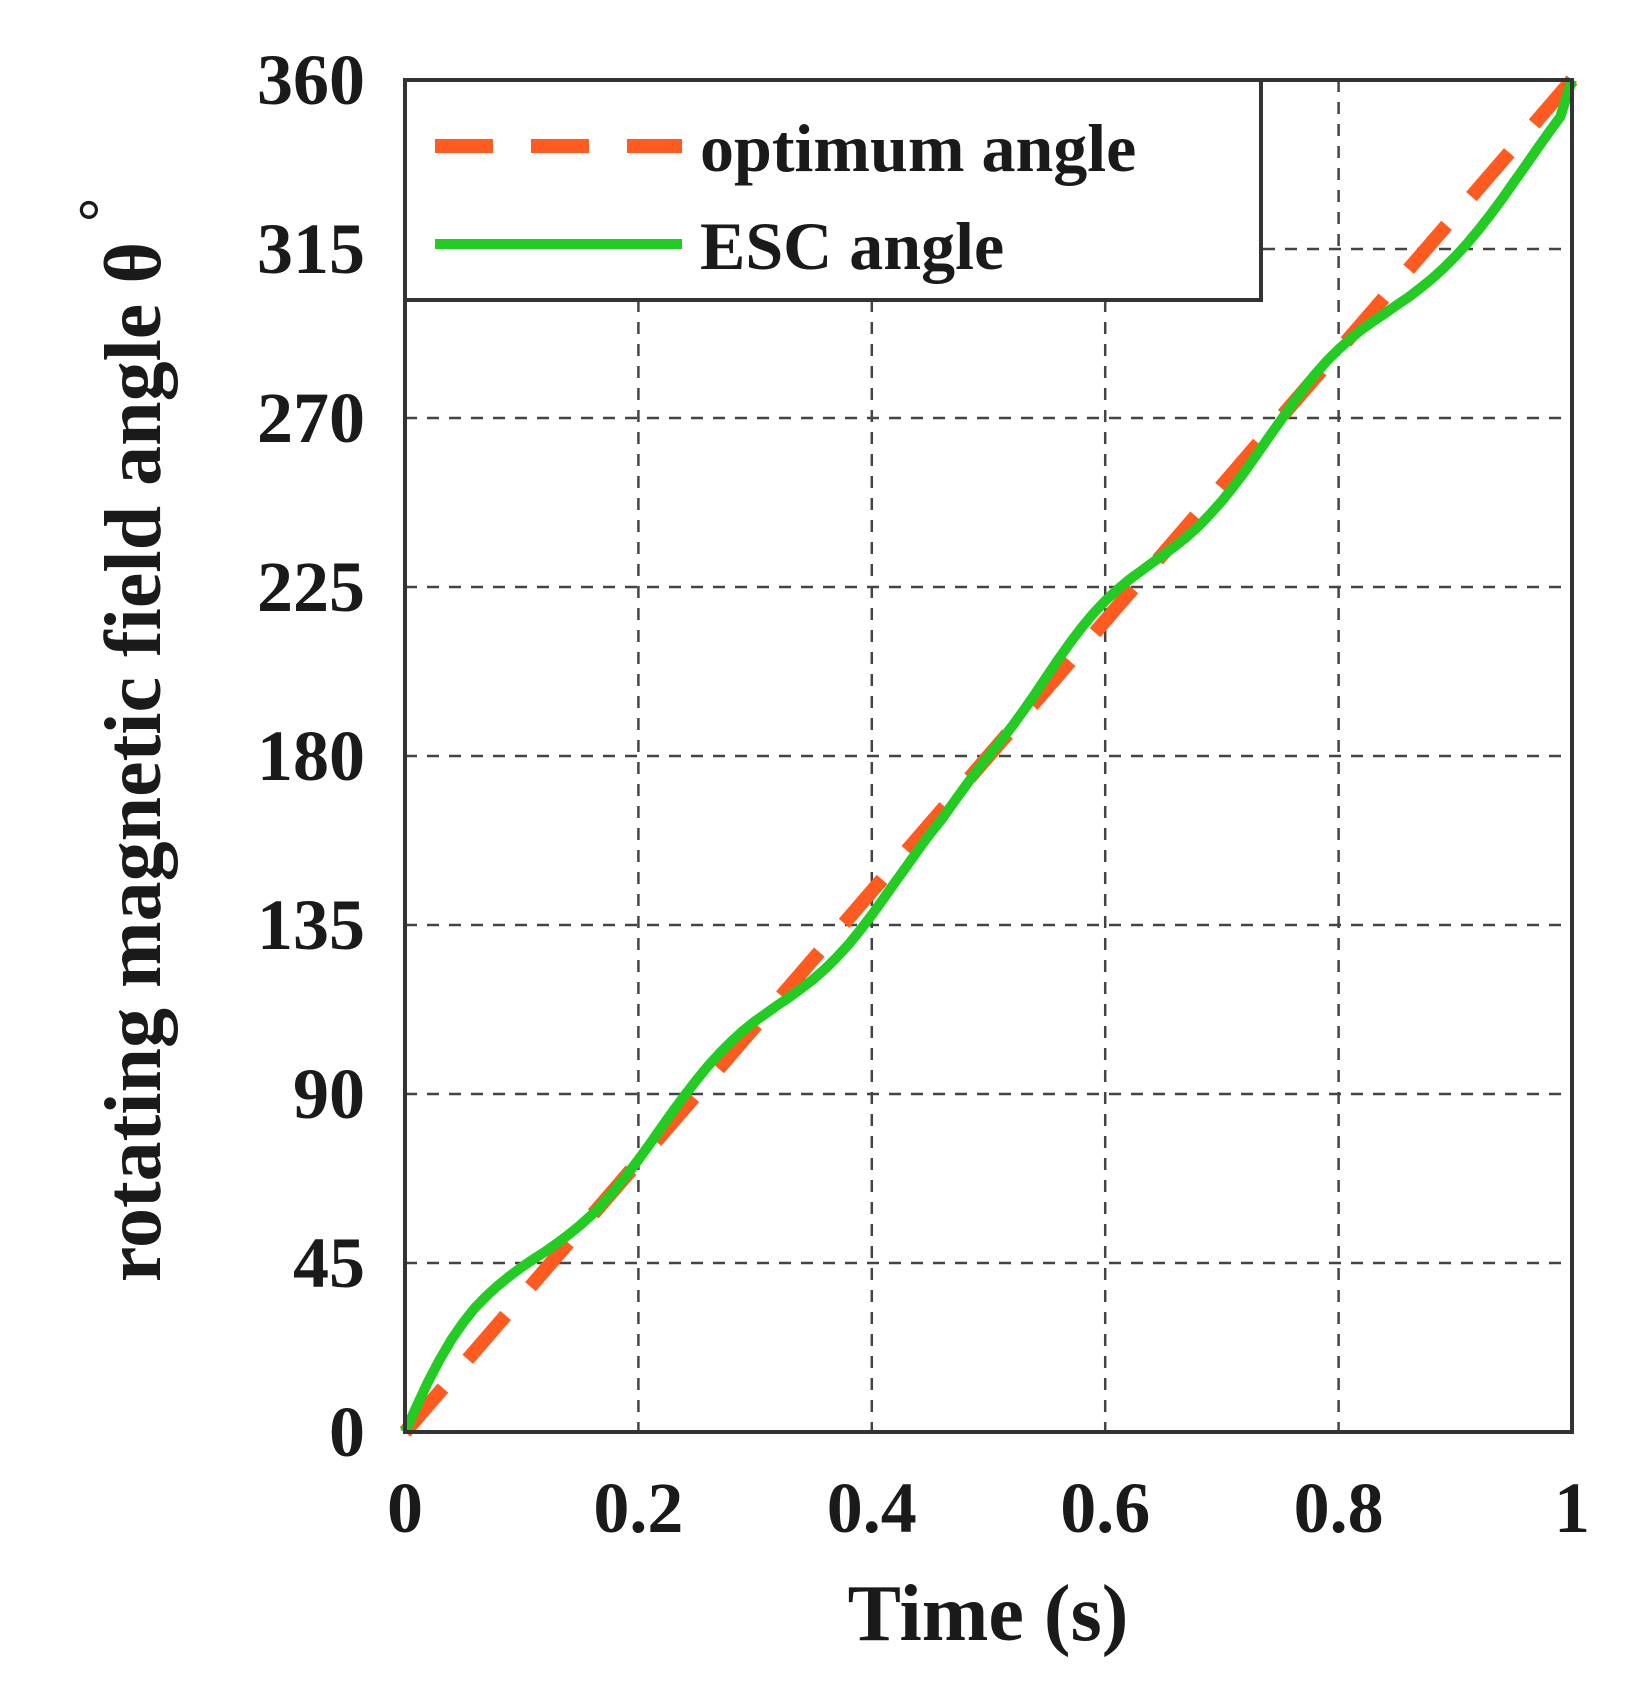 The image size is (1646, 1702). What do you see at coordinates (1339, 1508) in the screenshot?
I see `x-tick-label-4: 0.8` at bounding box center [1339, 1508].